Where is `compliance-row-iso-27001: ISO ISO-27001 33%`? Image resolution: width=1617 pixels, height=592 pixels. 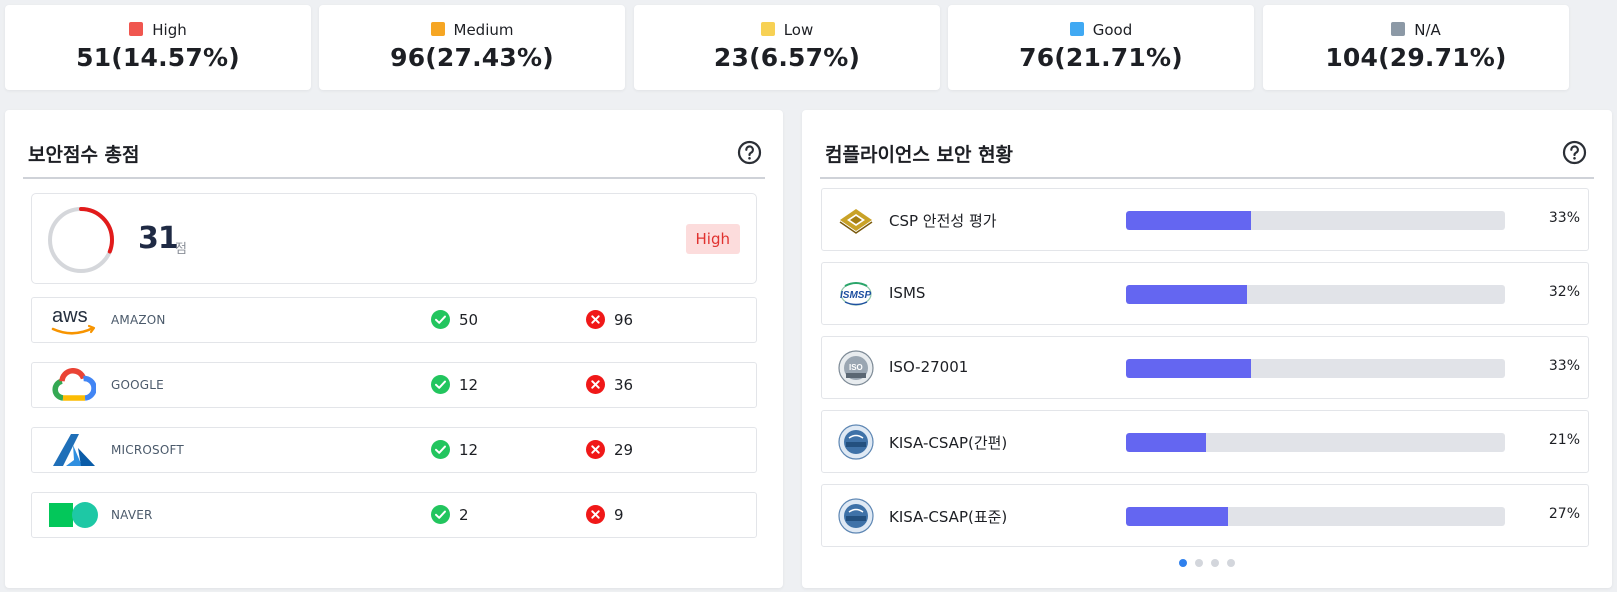 compliance-row-iso-27001: ISO ISO-27001 33% is located at coordinates (1205, 367).